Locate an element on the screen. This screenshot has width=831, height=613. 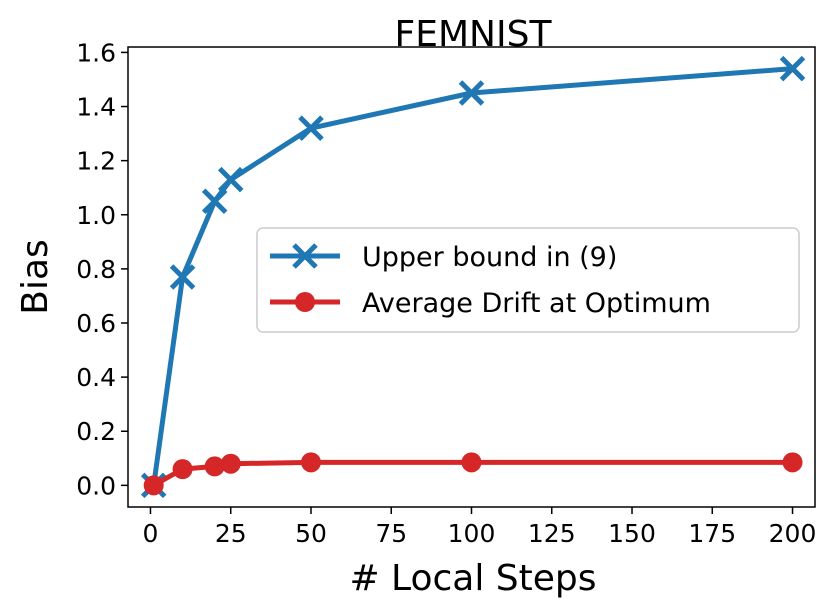
legend-label-2: Average Drift at Optimum is located at coordinates (536, 303).